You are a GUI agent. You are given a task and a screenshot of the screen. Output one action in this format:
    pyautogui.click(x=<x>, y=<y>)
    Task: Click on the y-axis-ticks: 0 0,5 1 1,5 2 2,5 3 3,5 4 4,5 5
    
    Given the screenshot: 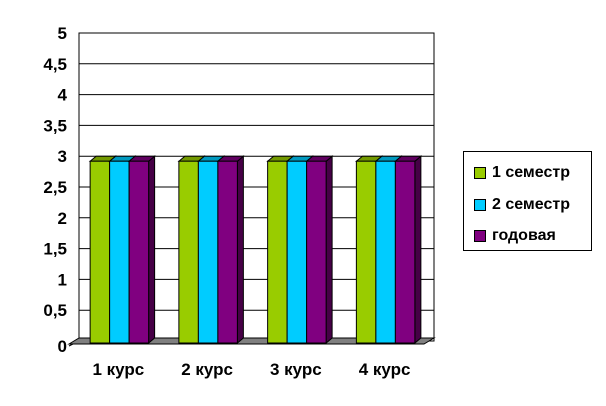 What is the action you would take?
    pyautogui.click(x=55, y=190)
    